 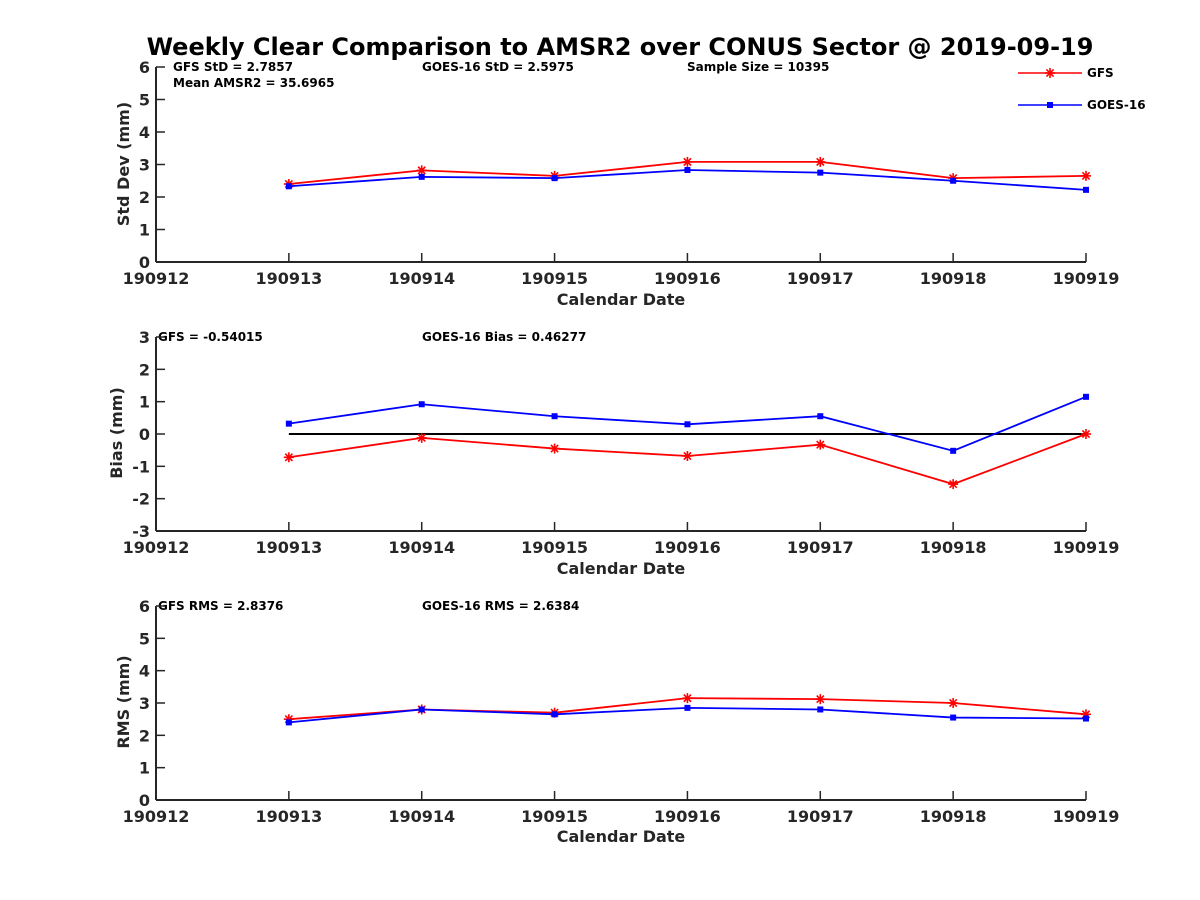 I want to click on y-tick-label-std-dev: 5, so click(x=144, y=100).